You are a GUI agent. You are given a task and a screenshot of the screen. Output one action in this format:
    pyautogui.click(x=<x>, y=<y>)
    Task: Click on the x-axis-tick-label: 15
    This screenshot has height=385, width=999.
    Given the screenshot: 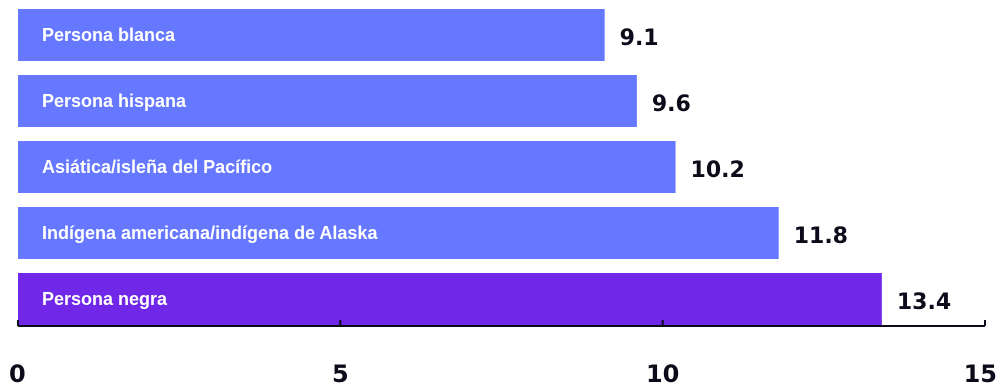 What is the action you would take?
    pyautogui.click(x=980, y=372)
    